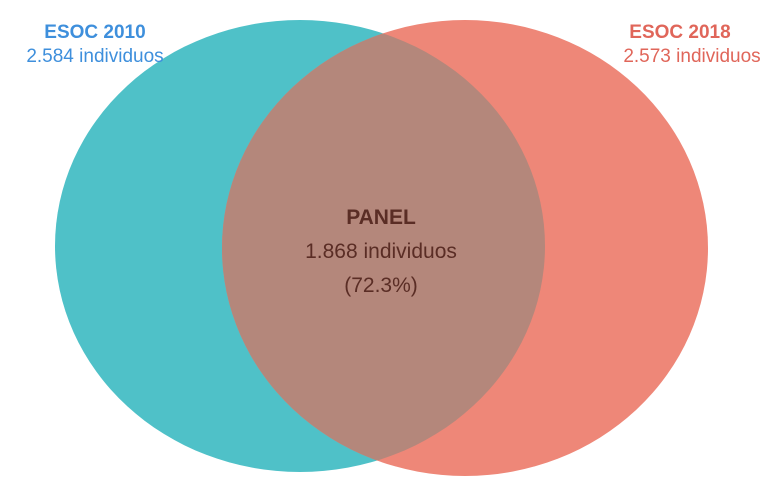  What do you see at coordinates (381, 217) in the screenshot?
I see `panel-title: PANEL` at bounding box center [381, 217].